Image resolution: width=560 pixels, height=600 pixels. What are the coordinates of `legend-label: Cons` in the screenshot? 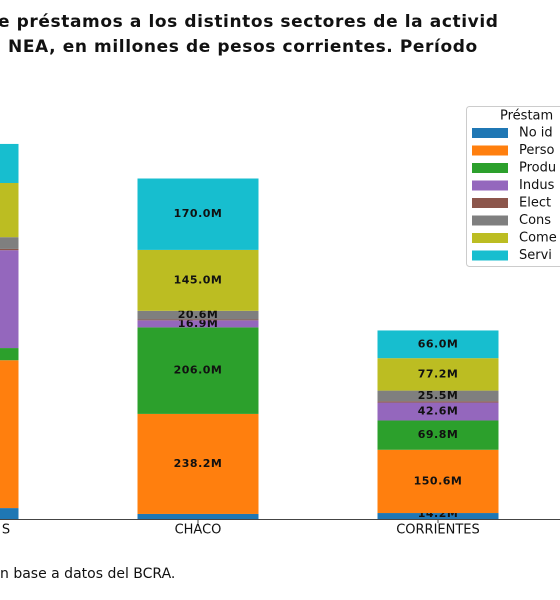 It's located at (535, 220).